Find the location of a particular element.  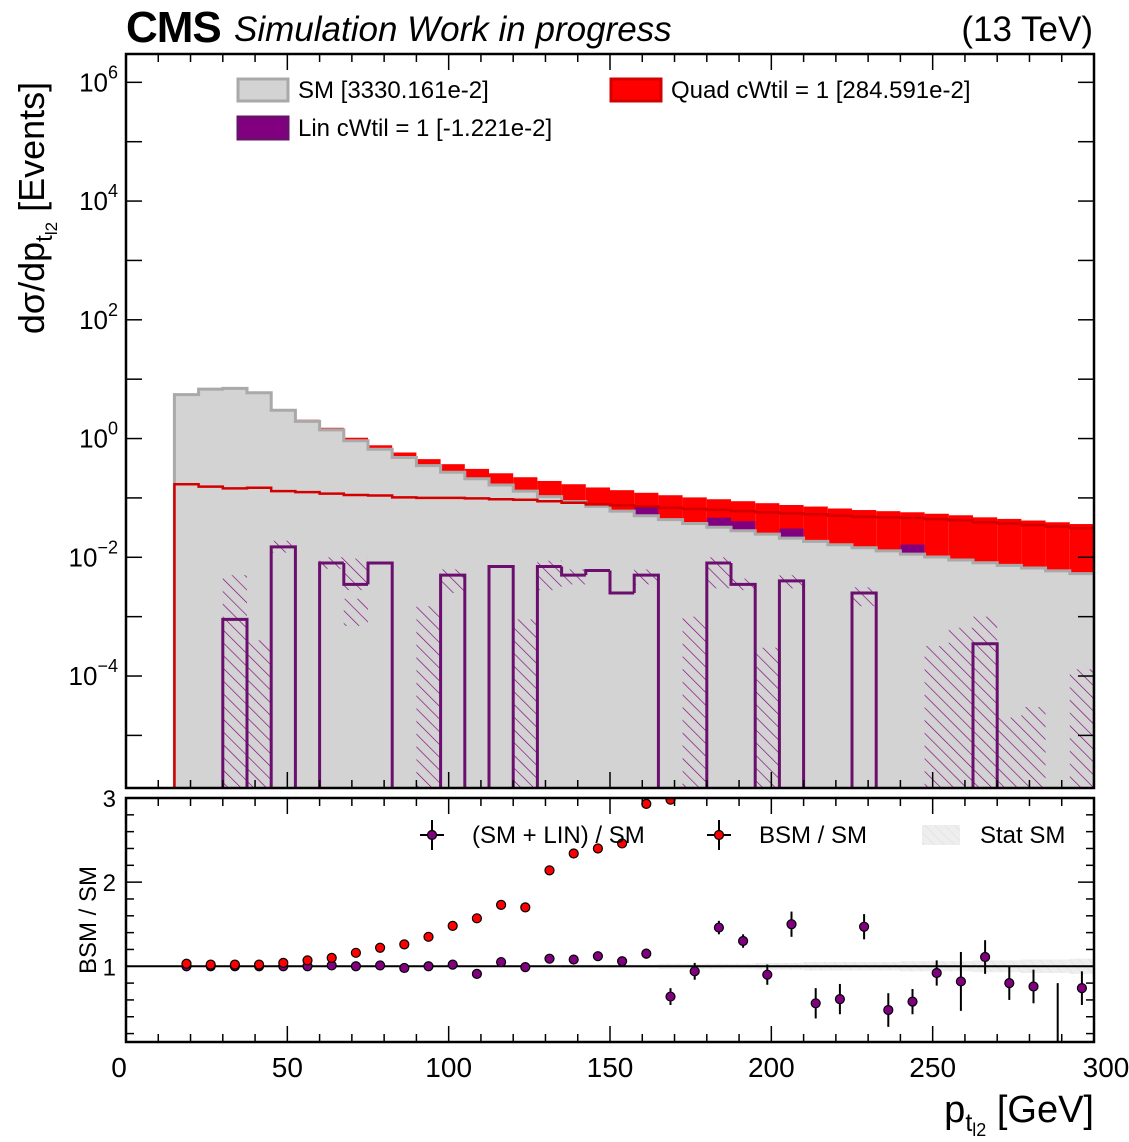

legend-marker-lin is located at coordinates (432, 835).